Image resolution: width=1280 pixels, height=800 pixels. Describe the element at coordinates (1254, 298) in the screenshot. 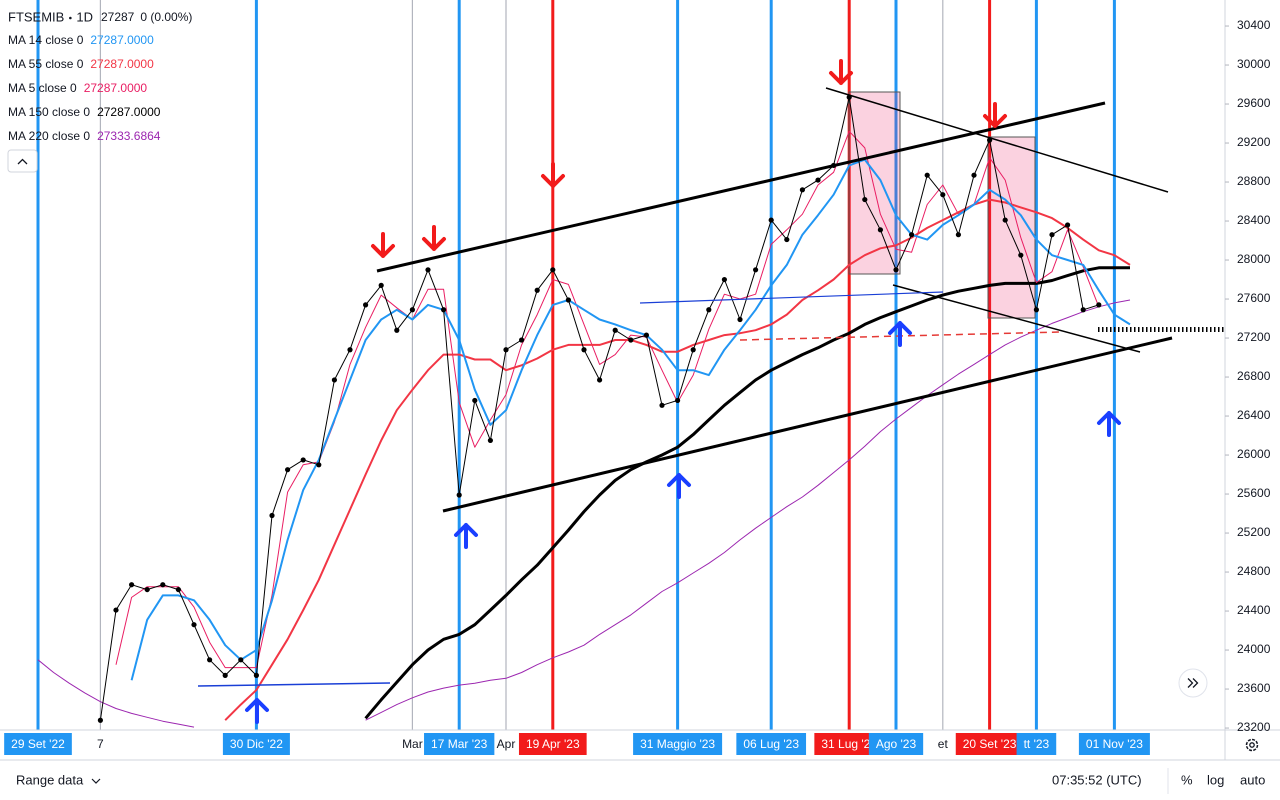

I see `y-tick-label: 27600` at that location.